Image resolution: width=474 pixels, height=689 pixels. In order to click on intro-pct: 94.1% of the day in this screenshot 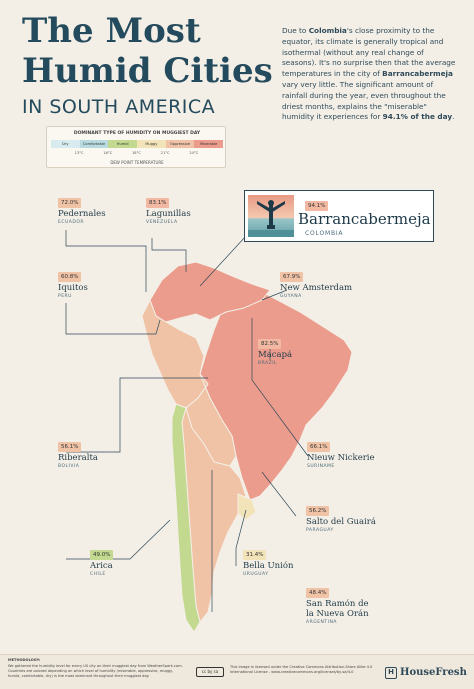, I will do `click(417, 117)`.